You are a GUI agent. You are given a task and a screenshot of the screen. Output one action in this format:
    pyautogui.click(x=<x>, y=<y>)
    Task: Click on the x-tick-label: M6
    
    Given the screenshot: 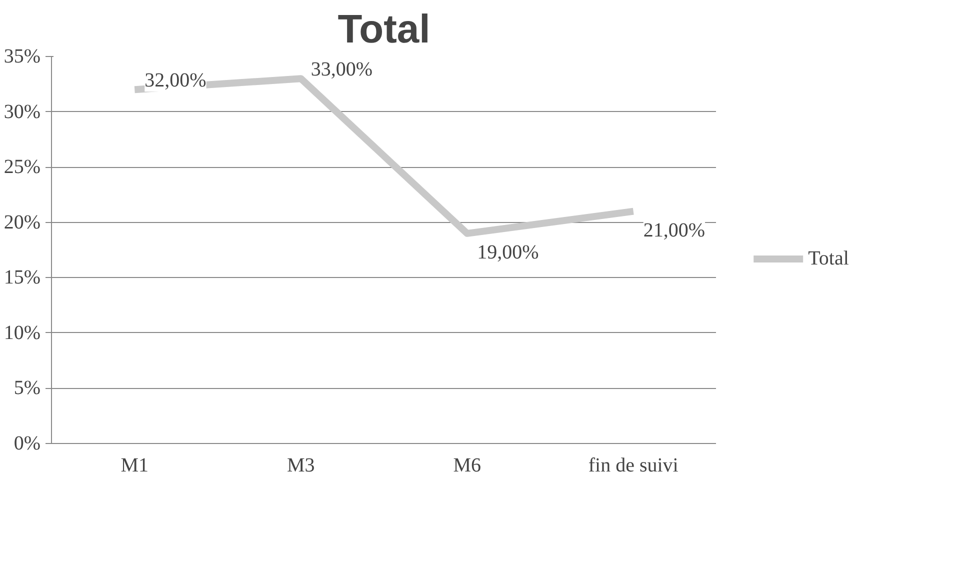 What is the action you would take?
    pyautogui.click(x=467, y=465)
    